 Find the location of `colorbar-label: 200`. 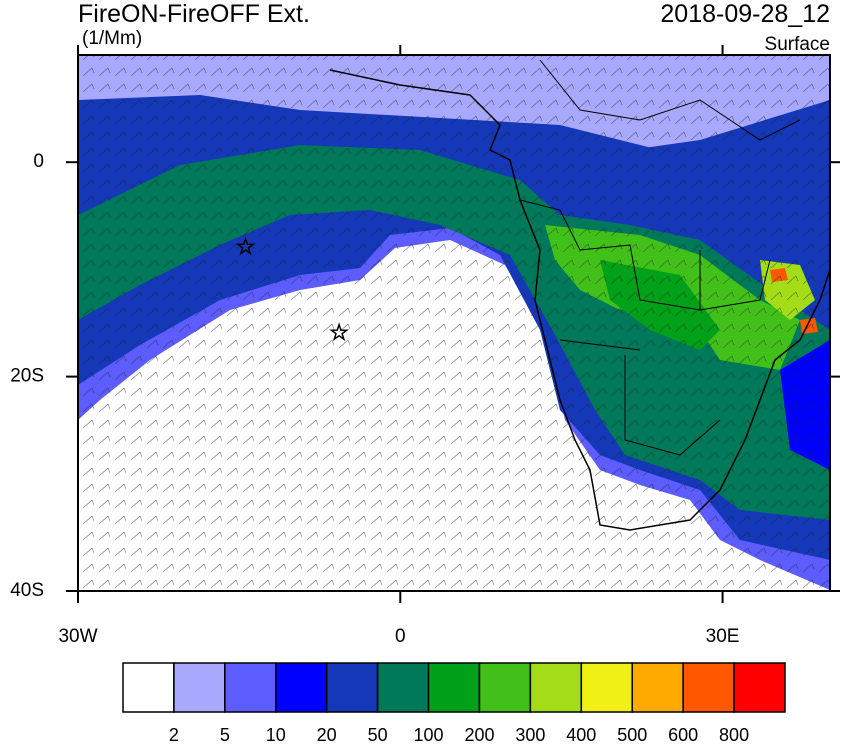

colorbar-label: 200 is located at coordinates (479, 735).